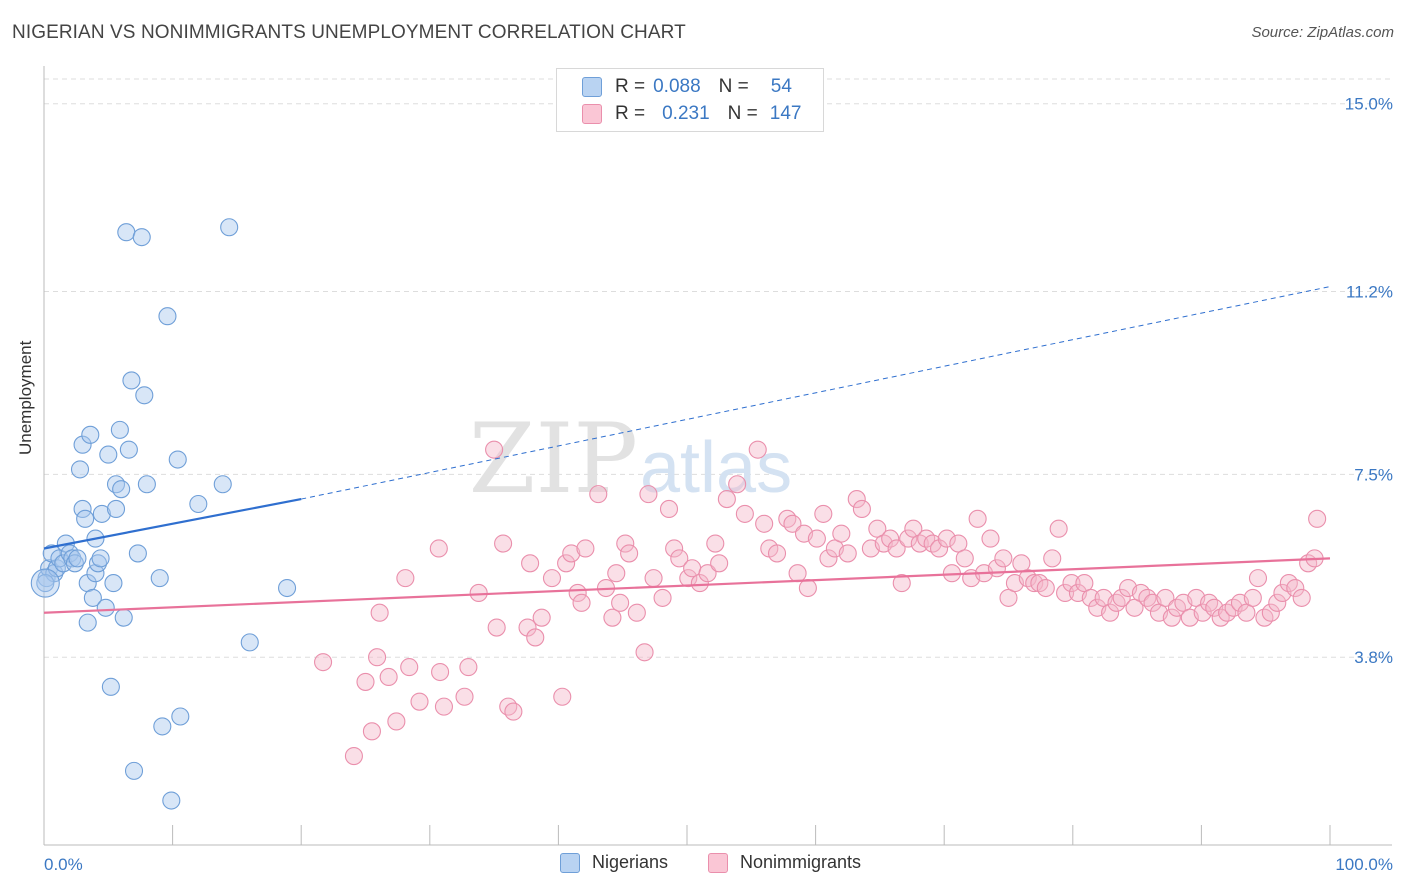 Image resolution: width=1406 pixels, height=892 pixels. What do you see at coordinates (630, 862) in the screenshot?
I see `legend-label-nigerians: Nigerians` at bounding box center [630, 862].